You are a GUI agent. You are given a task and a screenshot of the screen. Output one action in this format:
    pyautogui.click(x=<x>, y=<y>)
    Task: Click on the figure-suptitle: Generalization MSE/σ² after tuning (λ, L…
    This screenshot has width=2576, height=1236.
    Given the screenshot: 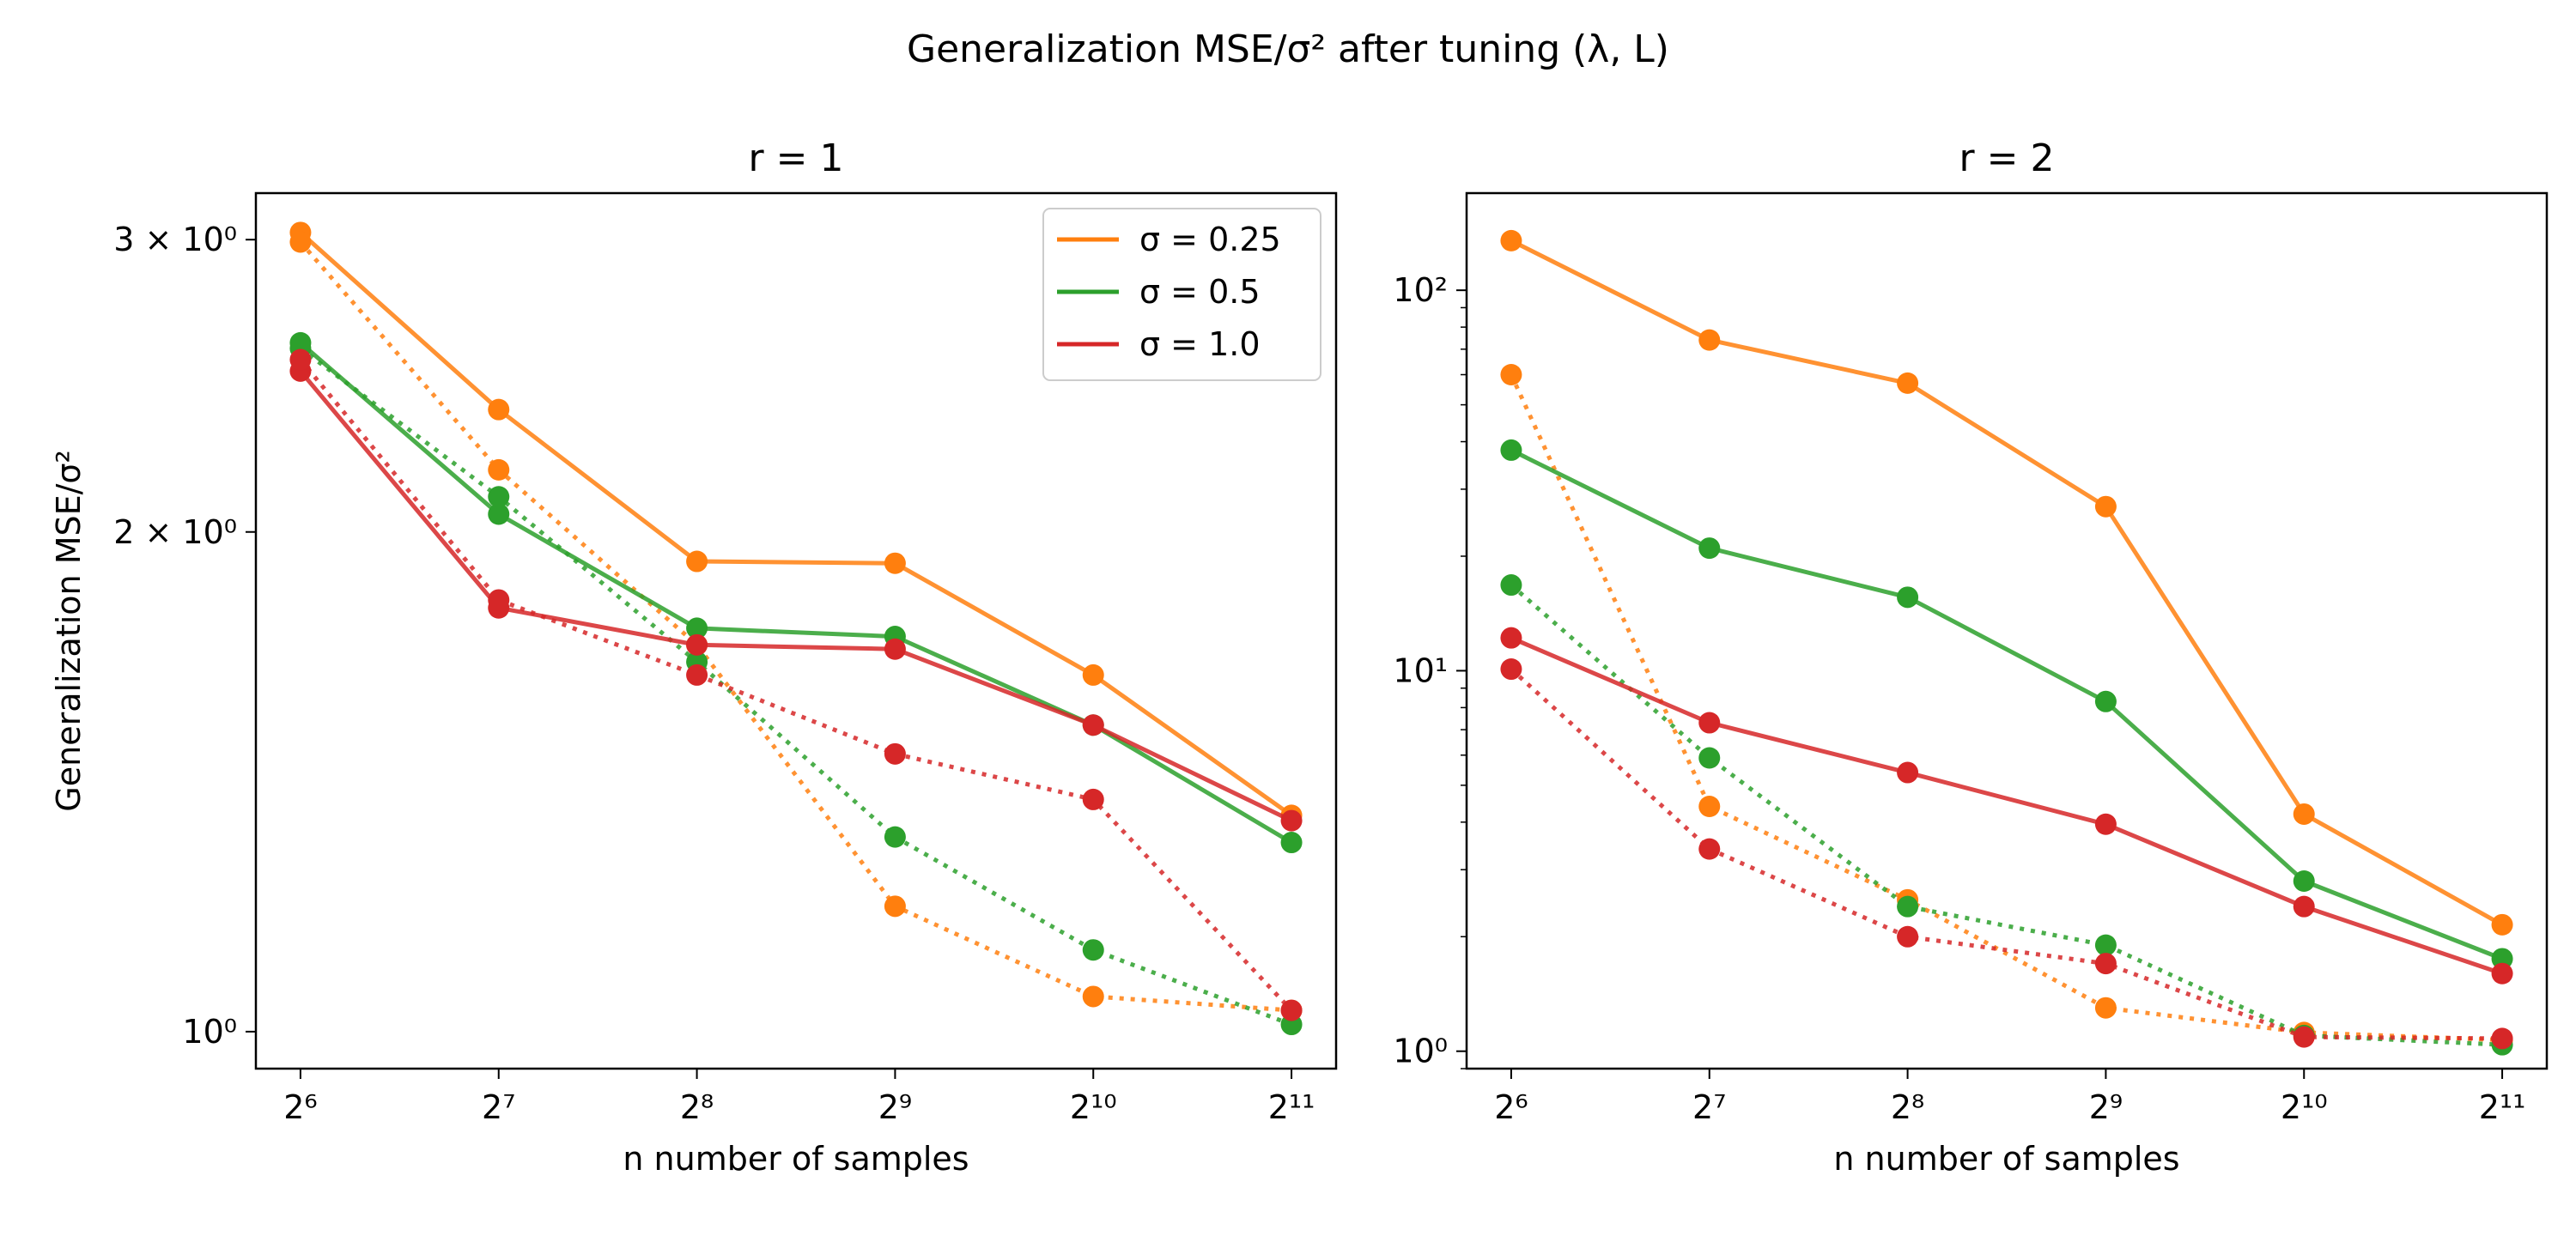 What is the action you would take?
    pyautogui.click(x=1288, y=49)
    